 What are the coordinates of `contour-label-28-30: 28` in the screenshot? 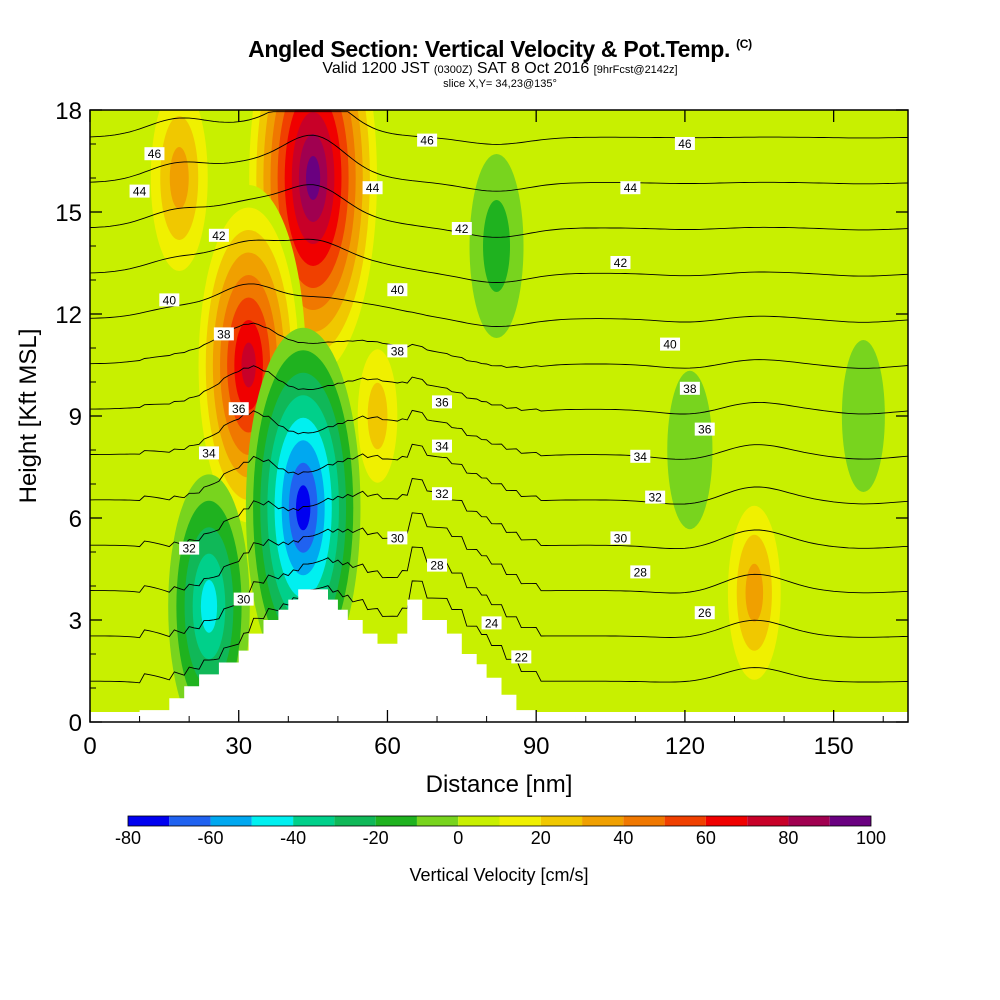 It's located at (641, 572).